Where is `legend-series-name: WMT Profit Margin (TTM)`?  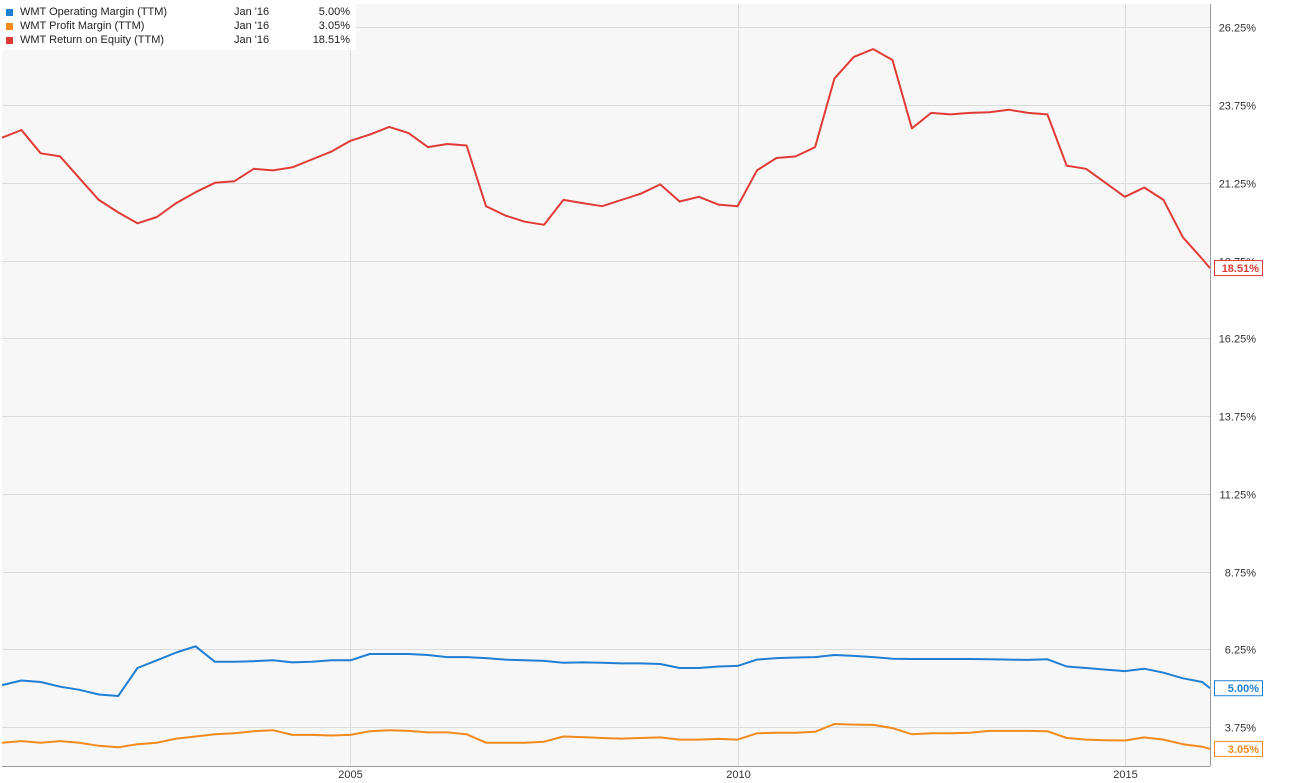 legend-series-name: WMT Profit Margin (TTM) is located at coordinates (82, 26).